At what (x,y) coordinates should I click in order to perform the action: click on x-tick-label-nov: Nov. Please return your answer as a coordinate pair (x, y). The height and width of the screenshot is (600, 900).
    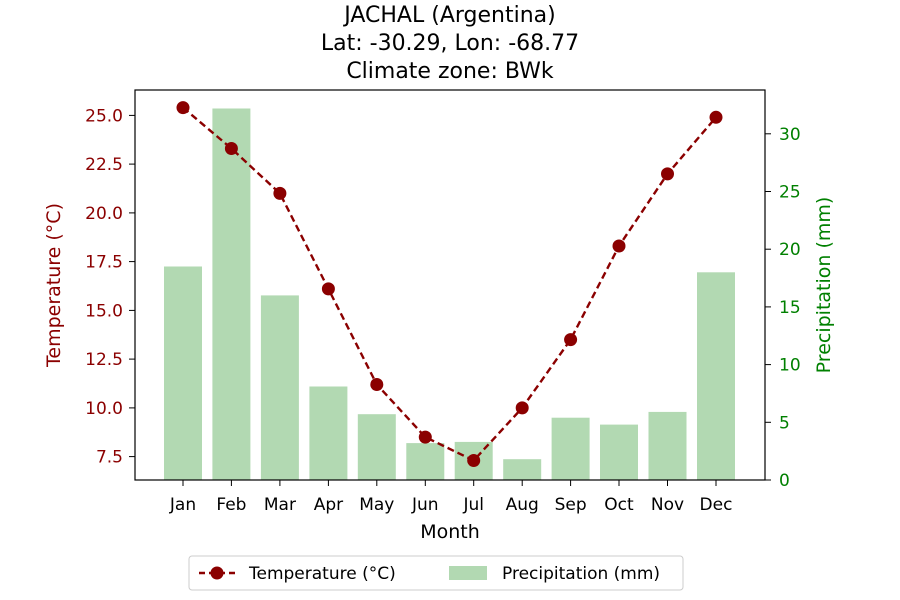
    Looking at the image, I should click on (667, 505).